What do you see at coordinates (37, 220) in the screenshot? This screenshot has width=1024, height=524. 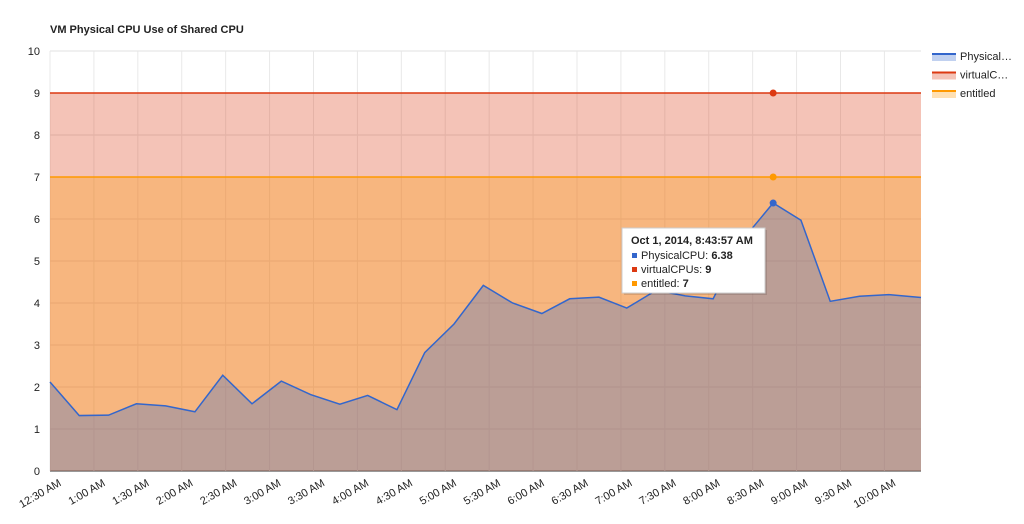 I see `y-tick-label: 6` at bounding box center [37, 220].